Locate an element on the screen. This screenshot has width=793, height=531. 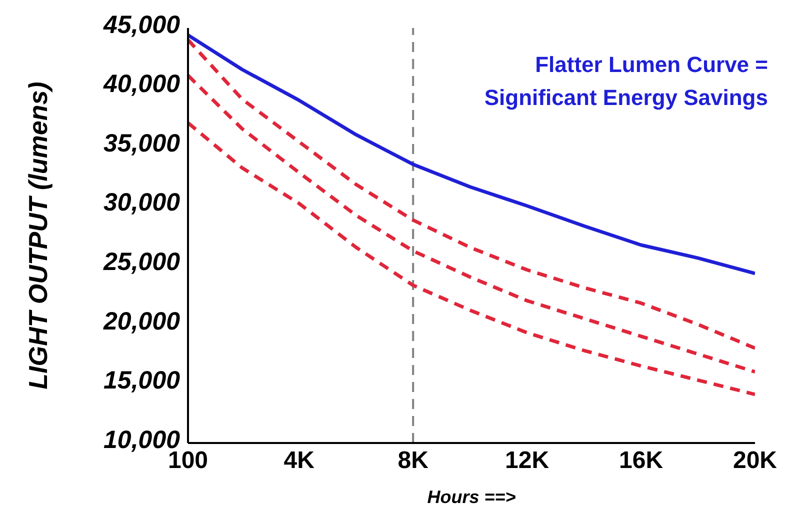
annotation: Flatter Lumen Curve = is located at coordinates (651, 65).